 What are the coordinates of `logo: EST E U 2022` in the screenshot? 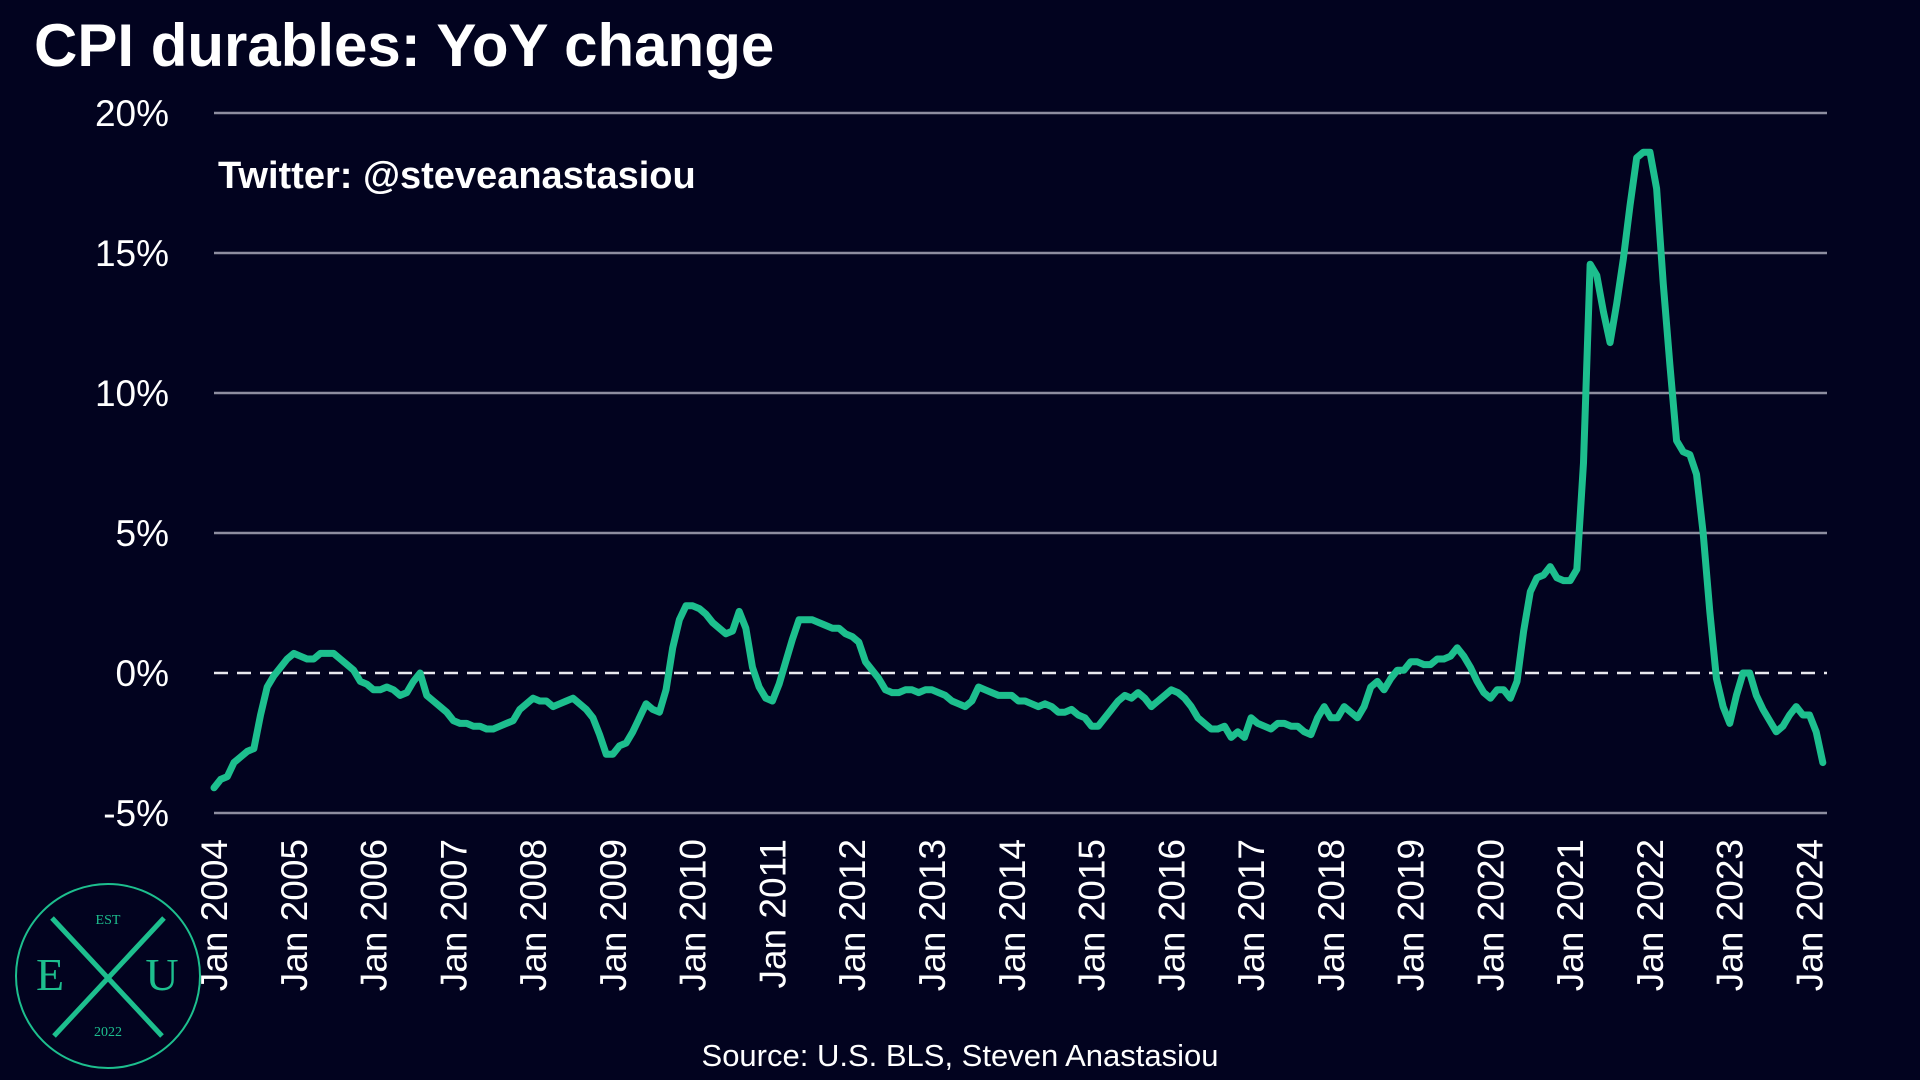 It's located at (108, 976).